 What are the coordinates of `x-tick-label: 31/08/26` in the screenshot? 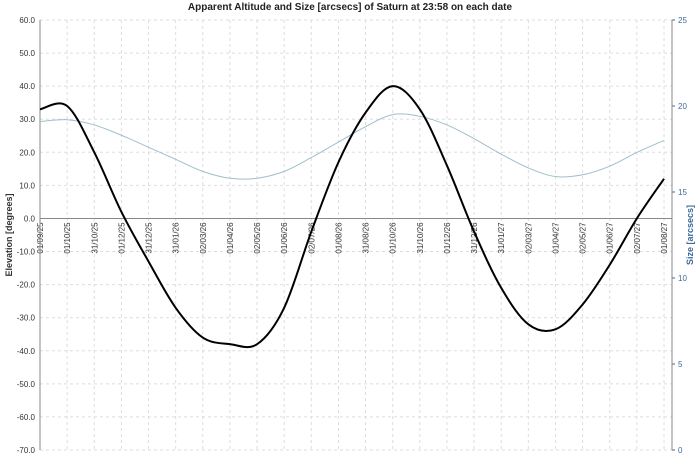 It's located at (366, 238).